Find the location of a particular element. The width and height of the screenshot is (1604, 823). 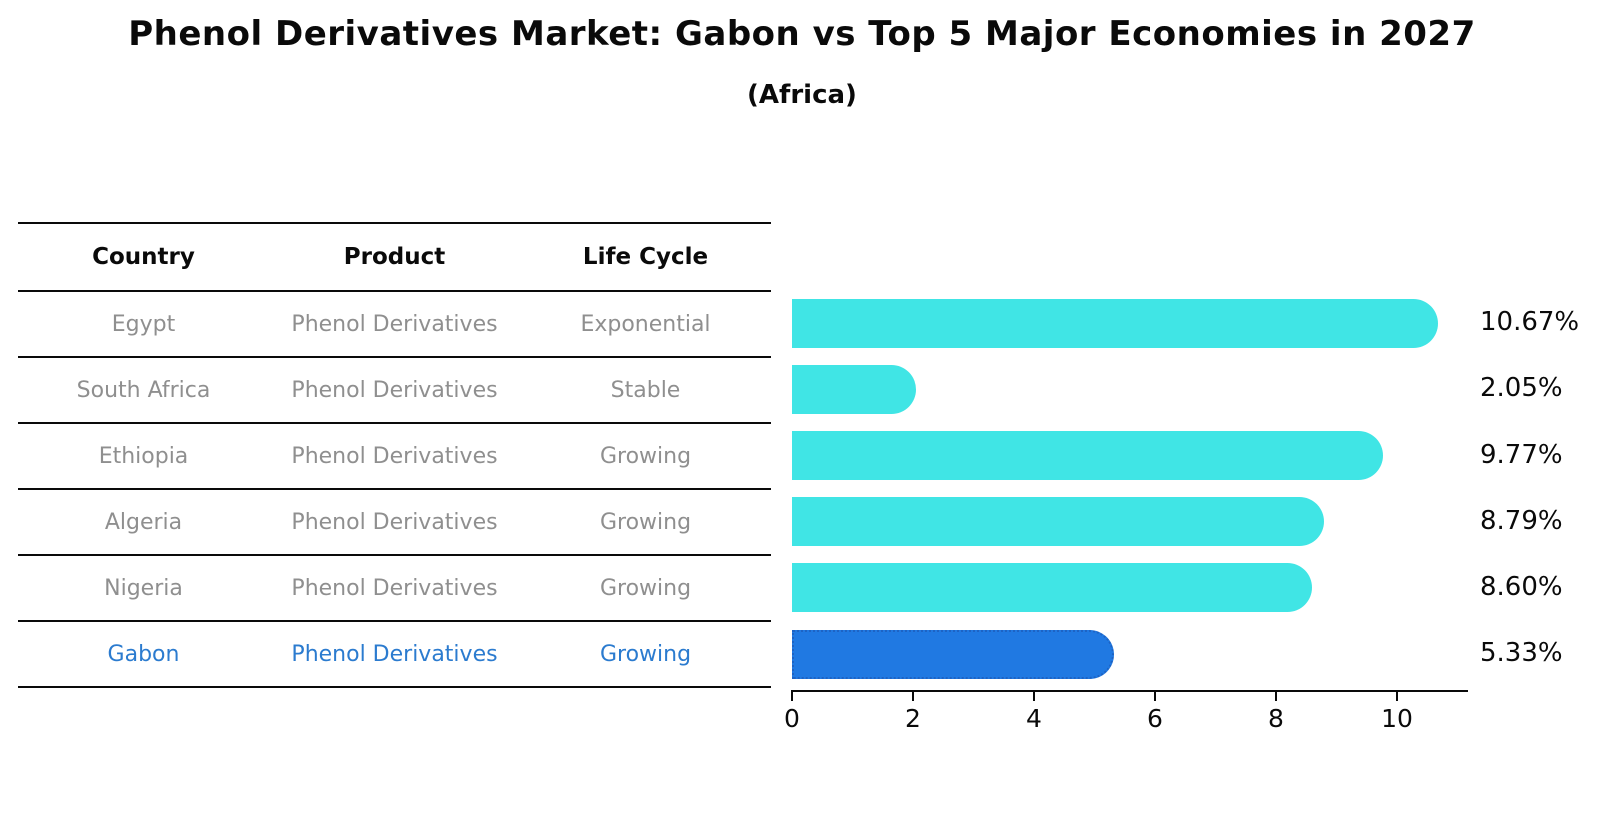

table-row-algeria: Algeria Phenol Derivatives Growing is located at coordinates (394, 523).